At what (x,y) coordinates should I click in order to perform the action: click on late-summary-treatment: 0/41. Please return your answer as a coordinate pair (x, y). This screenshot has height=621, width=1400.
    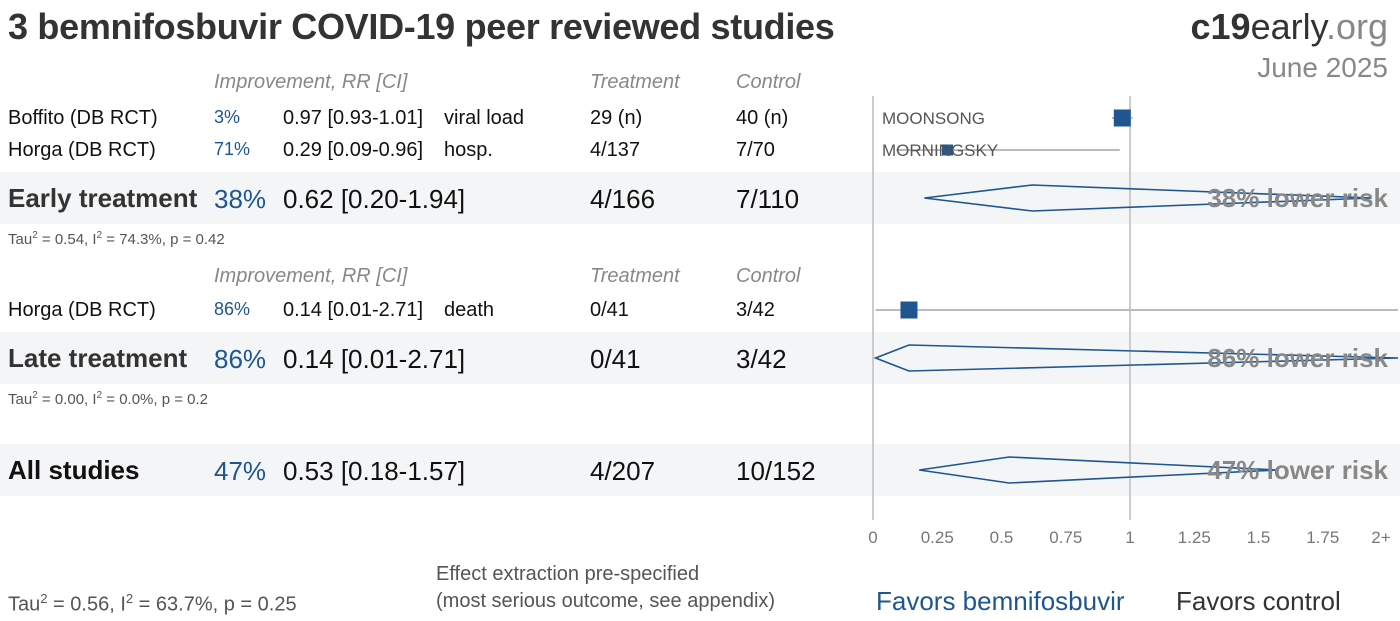
    Looking at the image, I should click on (615, 359).